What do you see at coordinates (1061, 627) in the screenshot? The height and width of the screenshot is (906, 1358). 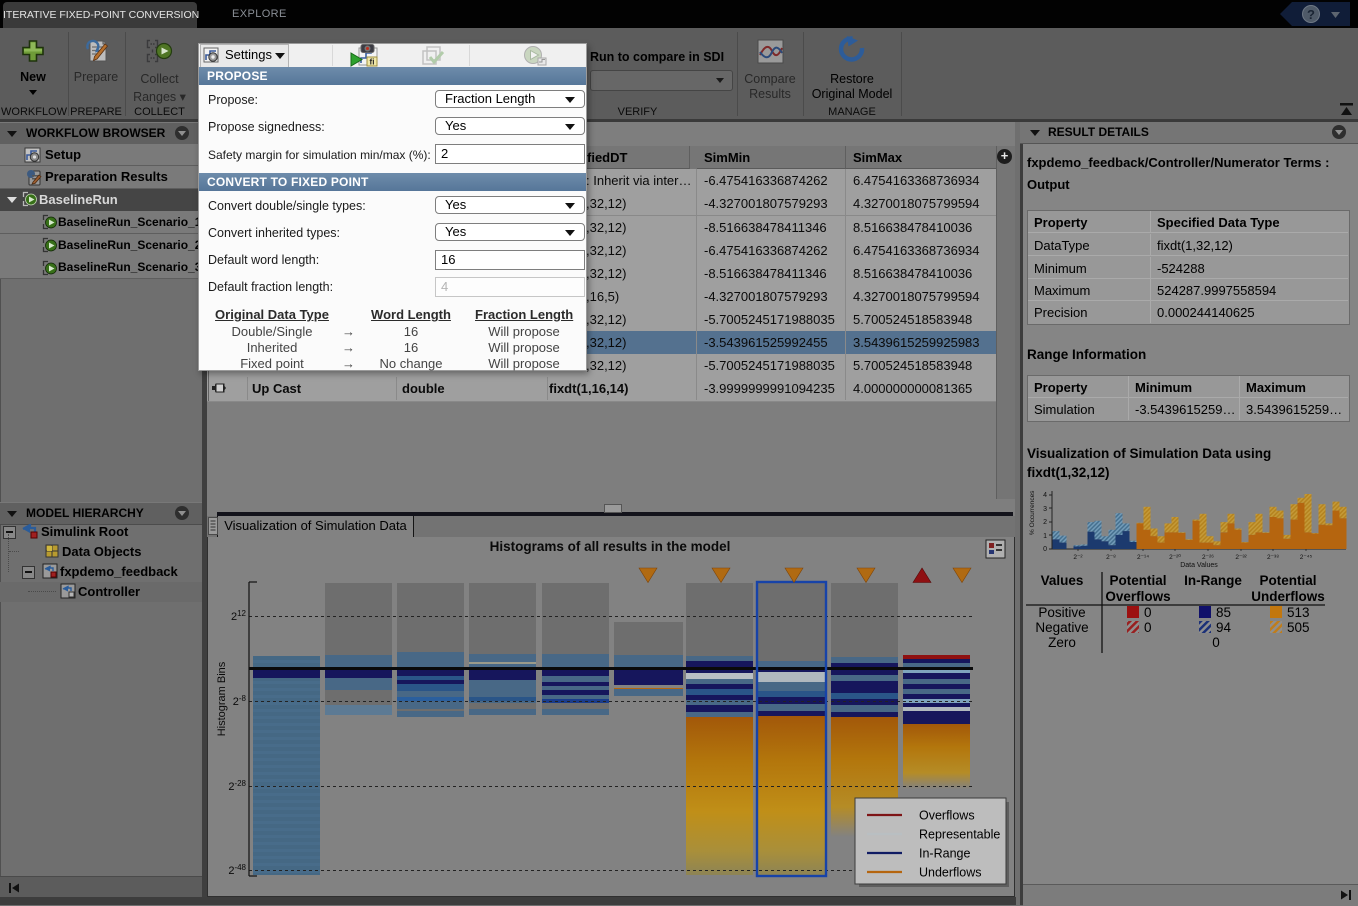 I see `svg-text: Negative` at bounding box center [1061, 627].